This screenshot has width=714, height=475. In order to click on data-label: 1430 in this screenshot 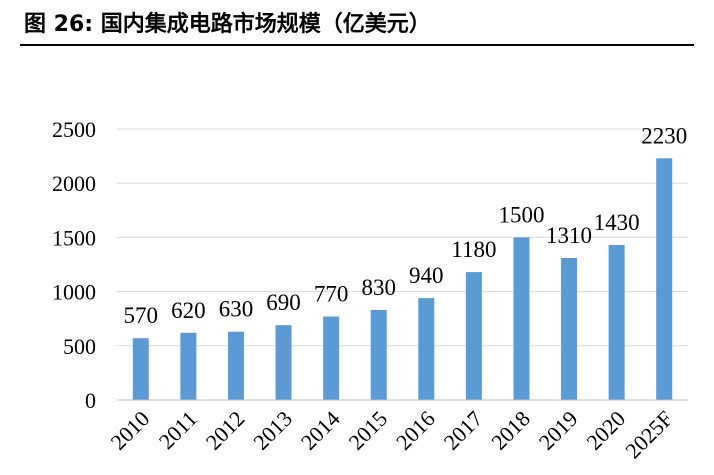, I will do `click(617, 222)`.